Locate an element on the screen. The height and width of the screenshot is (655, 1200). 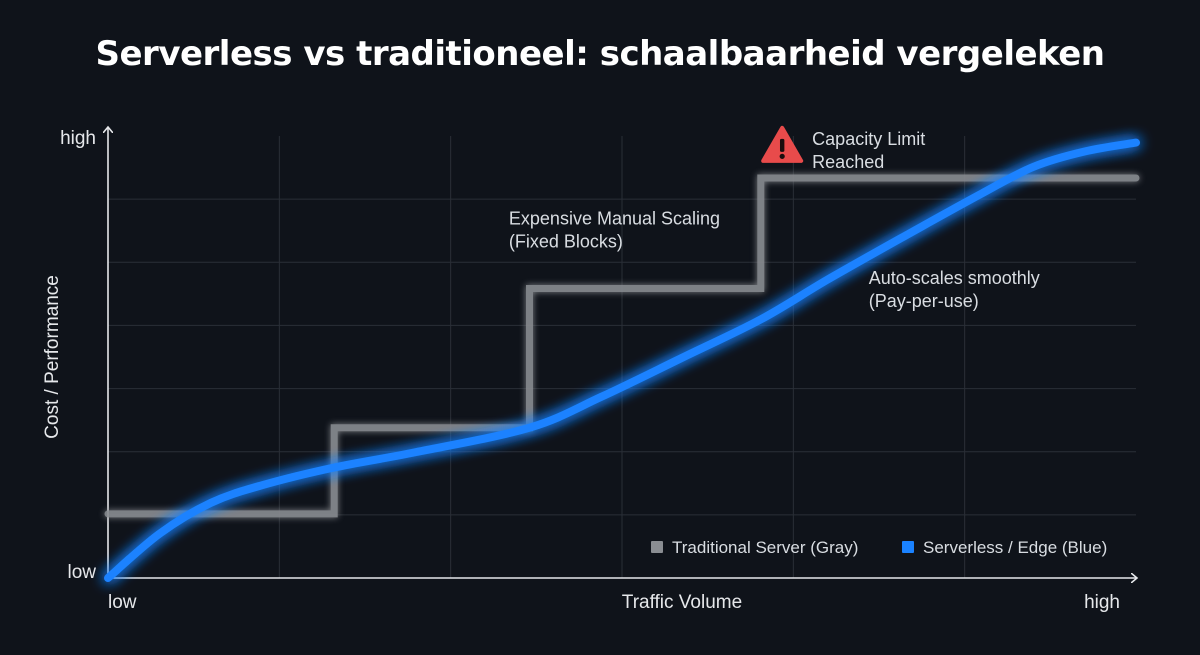
annotation-line: Auto-scales smoothly is located at coordinates (954, 278).